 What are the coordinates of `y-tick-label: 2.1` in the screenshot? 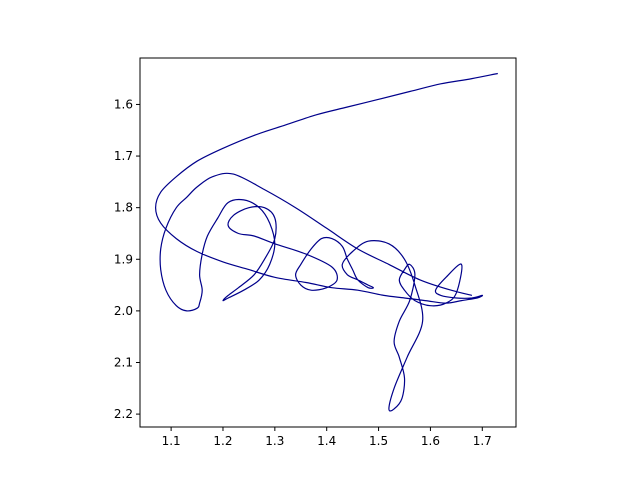 It's located at (123, 362).